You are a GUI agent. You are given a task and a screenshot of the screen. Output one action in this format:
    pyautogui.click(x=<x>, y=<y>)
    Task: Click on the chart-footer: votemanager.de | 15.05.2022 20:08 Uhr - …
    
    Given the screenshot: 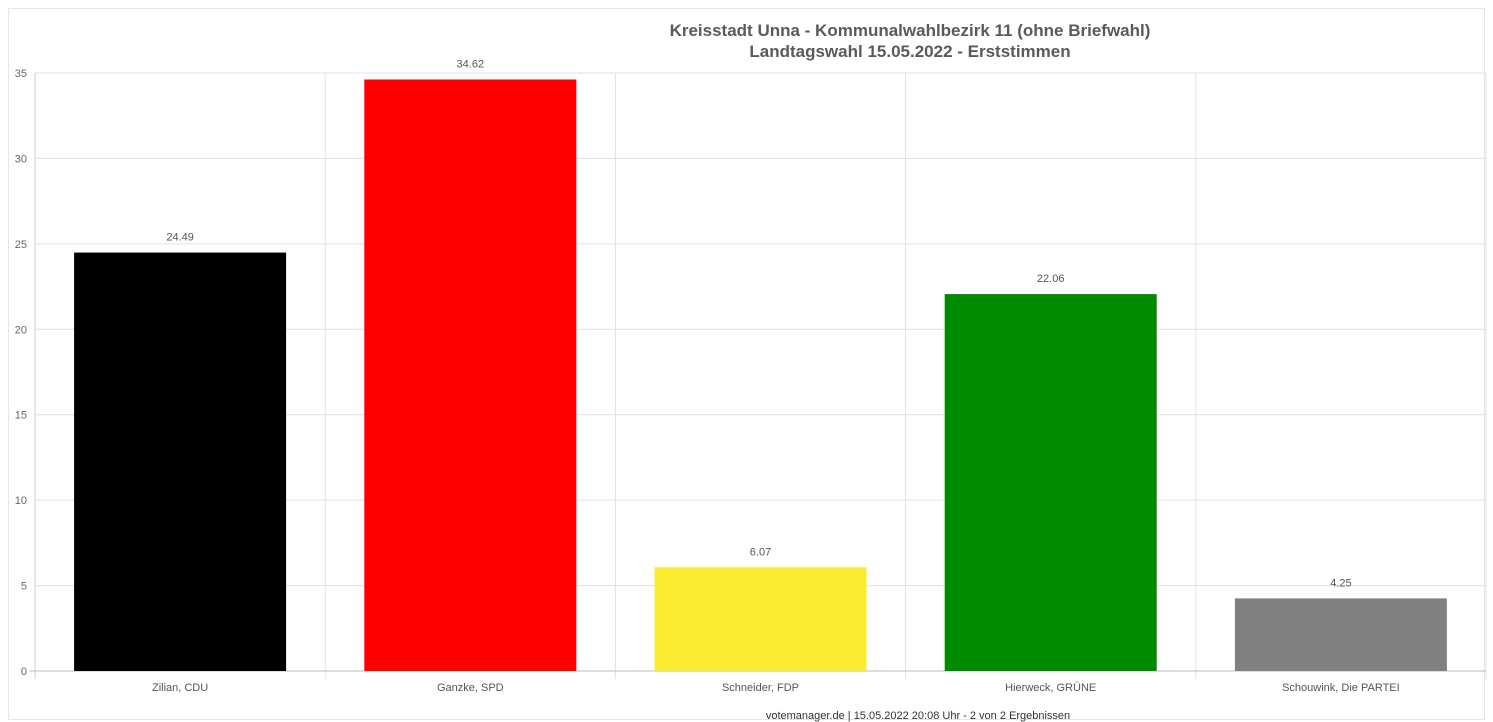 What is the action you would take?
    pyautogui.click(x=918, y=716)
    